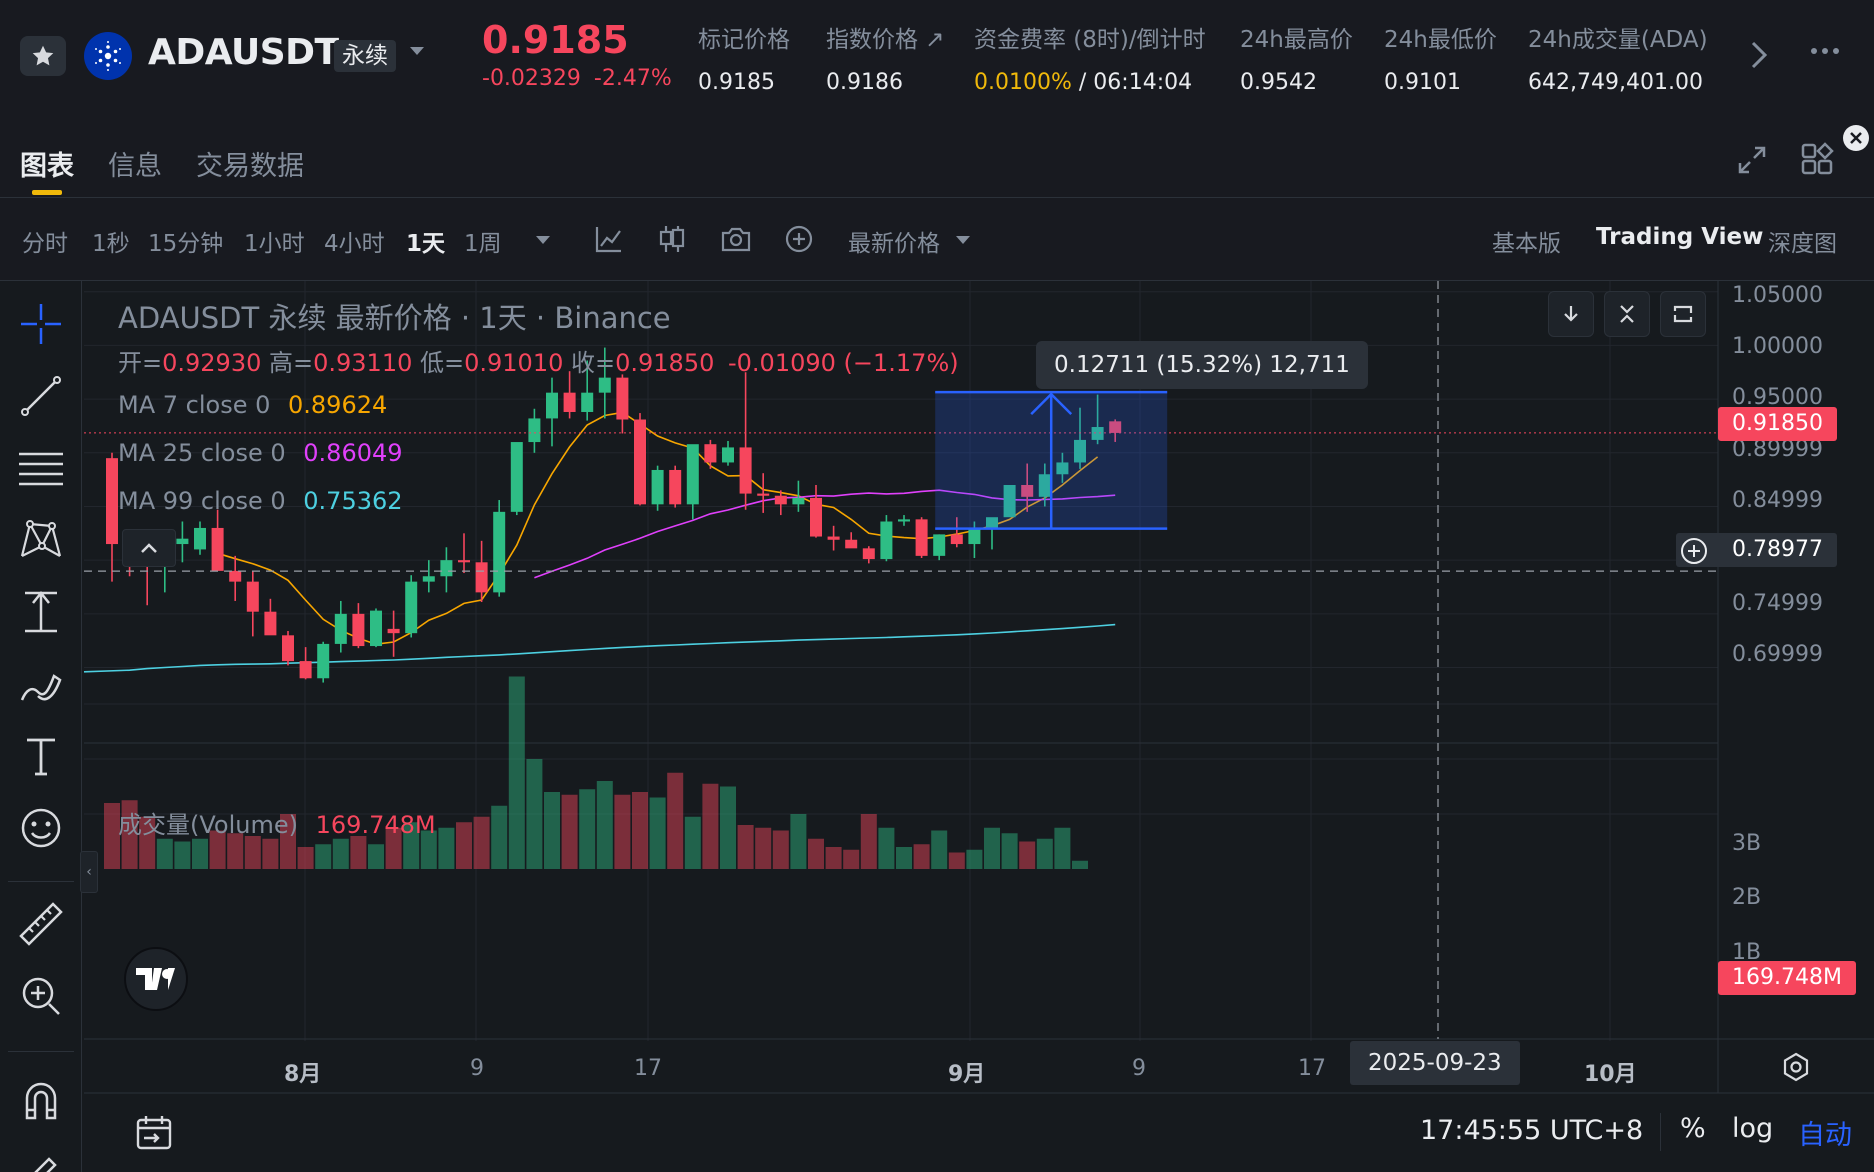  Describe the element at coordinates (885, 57) in the screenshot. I see `stat-index-price: 指数价格 ↗ 0.9186` at that location.